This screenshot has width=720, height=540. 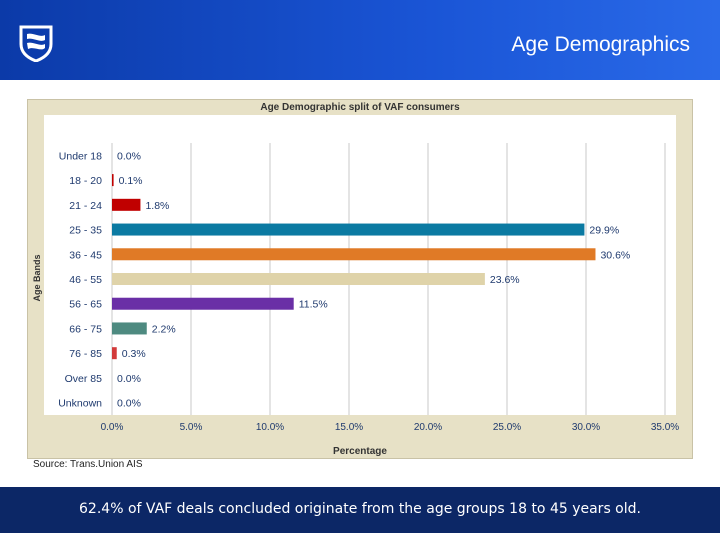 I want to click on page-title: Age Demographics, so click(x=600, y=44).